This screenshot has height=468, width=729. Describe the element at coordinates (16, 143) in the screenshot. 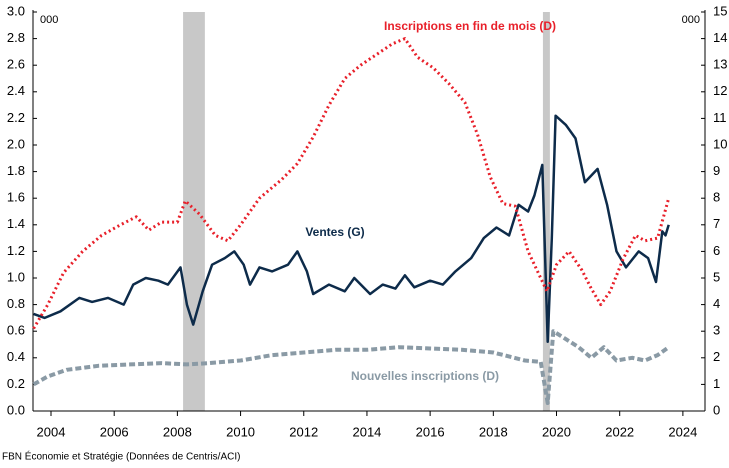

I see `y-tick-label: 2.0` at that location.